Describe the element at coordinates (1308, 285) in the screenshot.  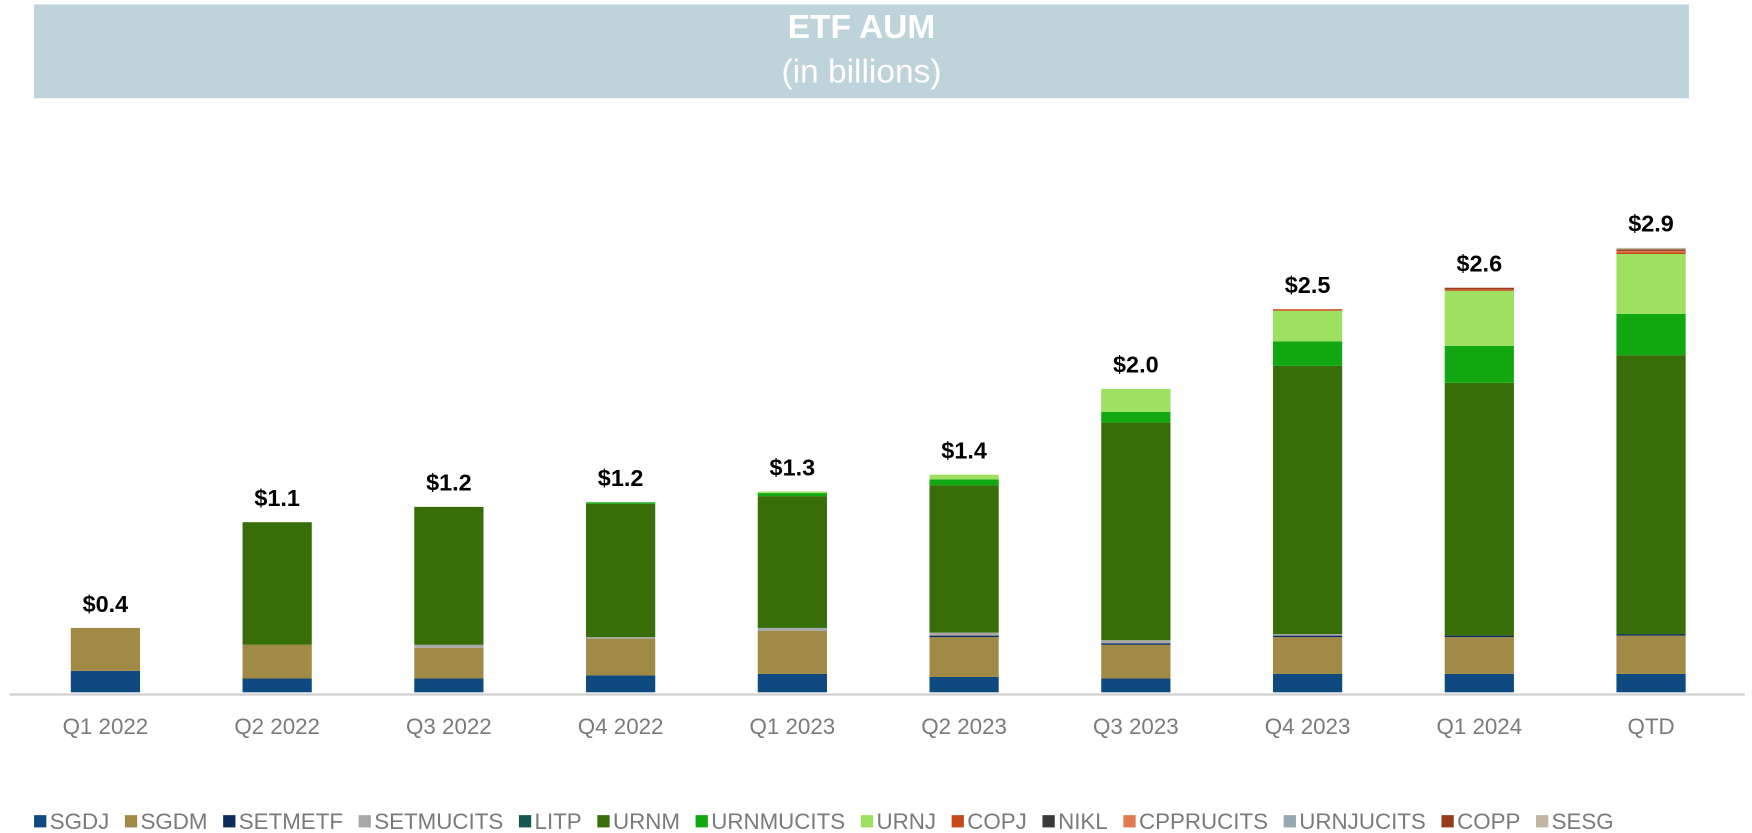
I see `total-label: $2.5` at that location.